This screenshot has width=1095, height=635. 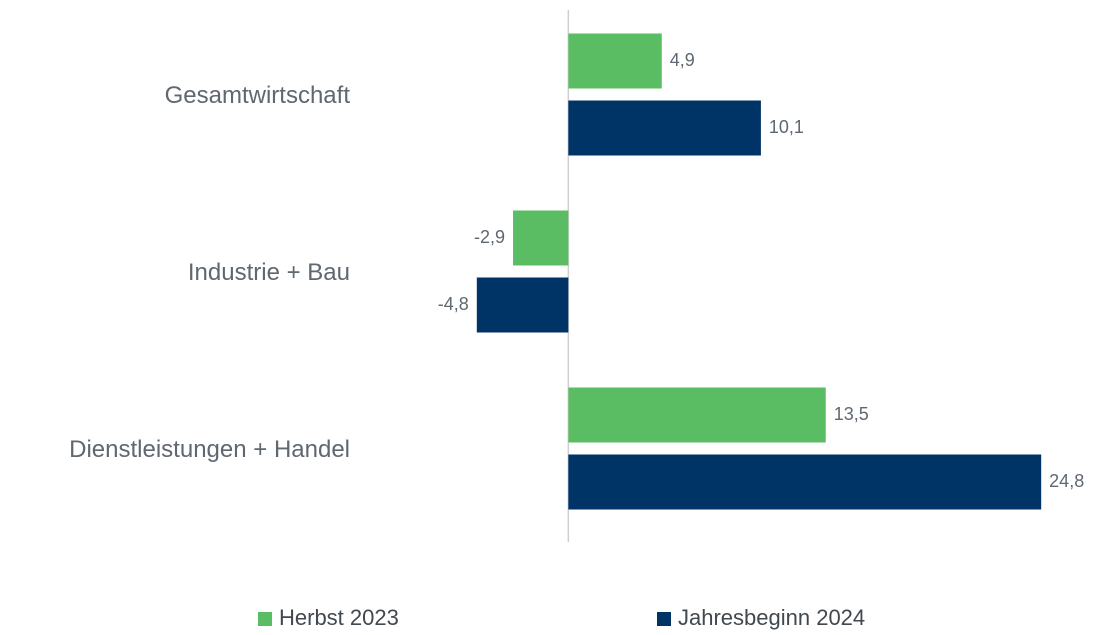 I want to click on legend-label: Jahresbeginn 2024, so click(x=771, y=617).